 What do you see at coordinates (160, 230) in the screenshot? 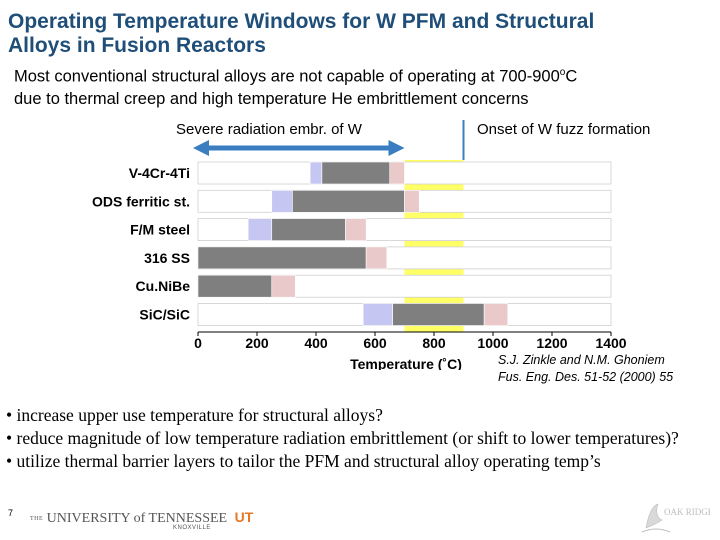
I see `category-label: F/M steel` at bounding box center [160, 230].